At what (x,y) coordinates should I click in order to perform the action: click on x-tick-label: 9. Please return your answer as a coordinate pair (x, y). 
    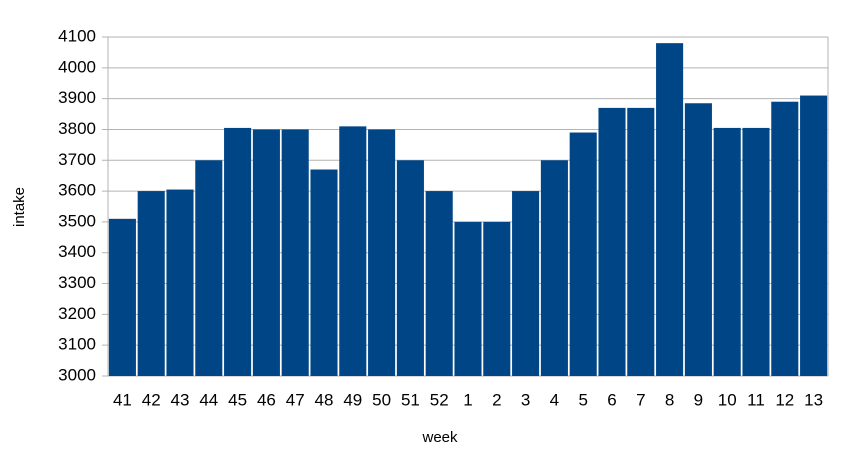
    Looking at the image, I should click on (698, 399).